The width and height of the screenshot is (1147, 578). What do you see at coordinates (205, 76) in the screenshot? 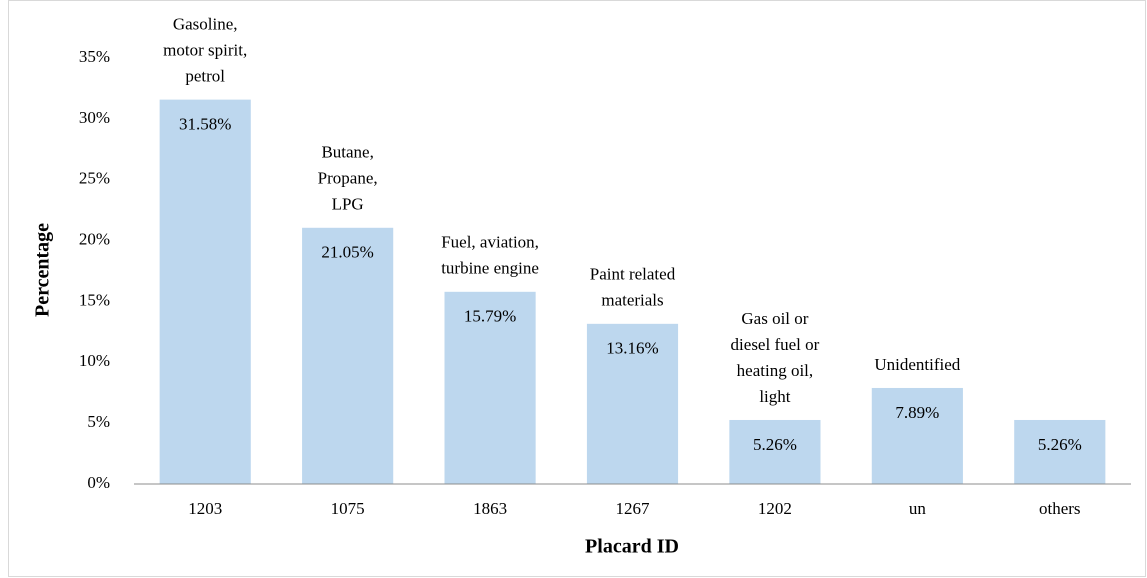
I see `bar-annotation: petrol` at bounding box center [205, 76].